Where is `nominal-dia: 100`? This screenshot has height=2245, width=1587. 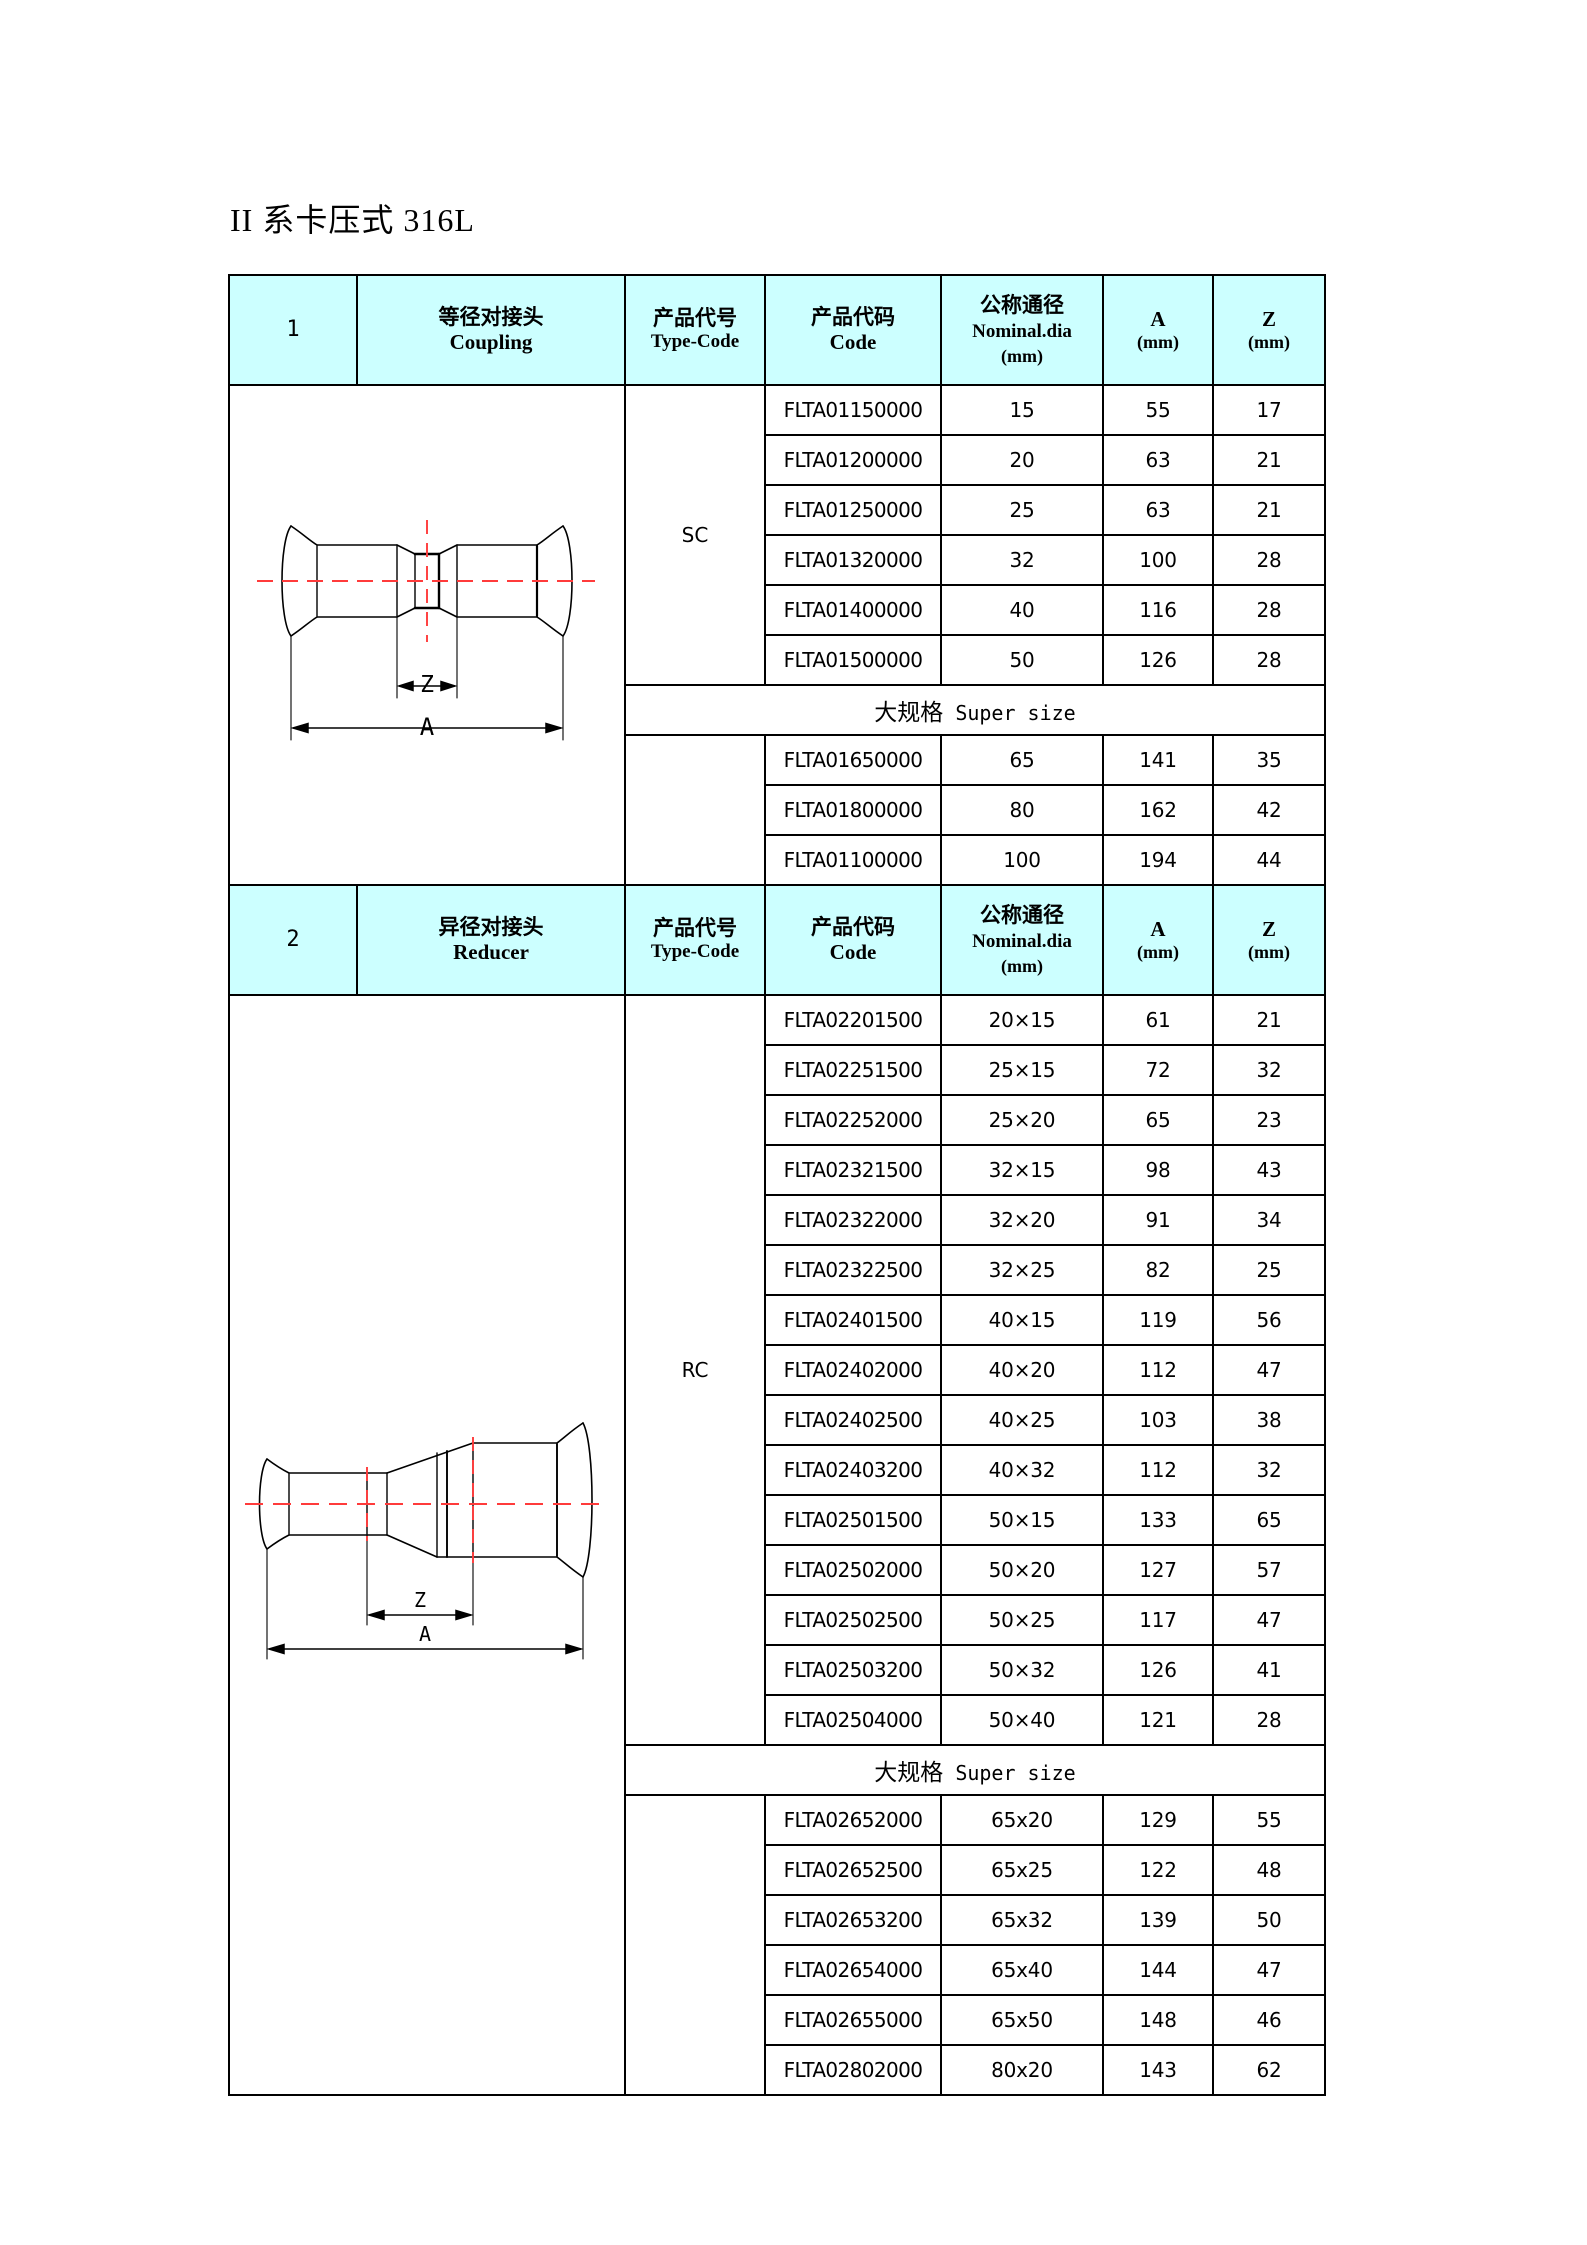
nominal-dia: 100 is located at coordinates (1022, 860).